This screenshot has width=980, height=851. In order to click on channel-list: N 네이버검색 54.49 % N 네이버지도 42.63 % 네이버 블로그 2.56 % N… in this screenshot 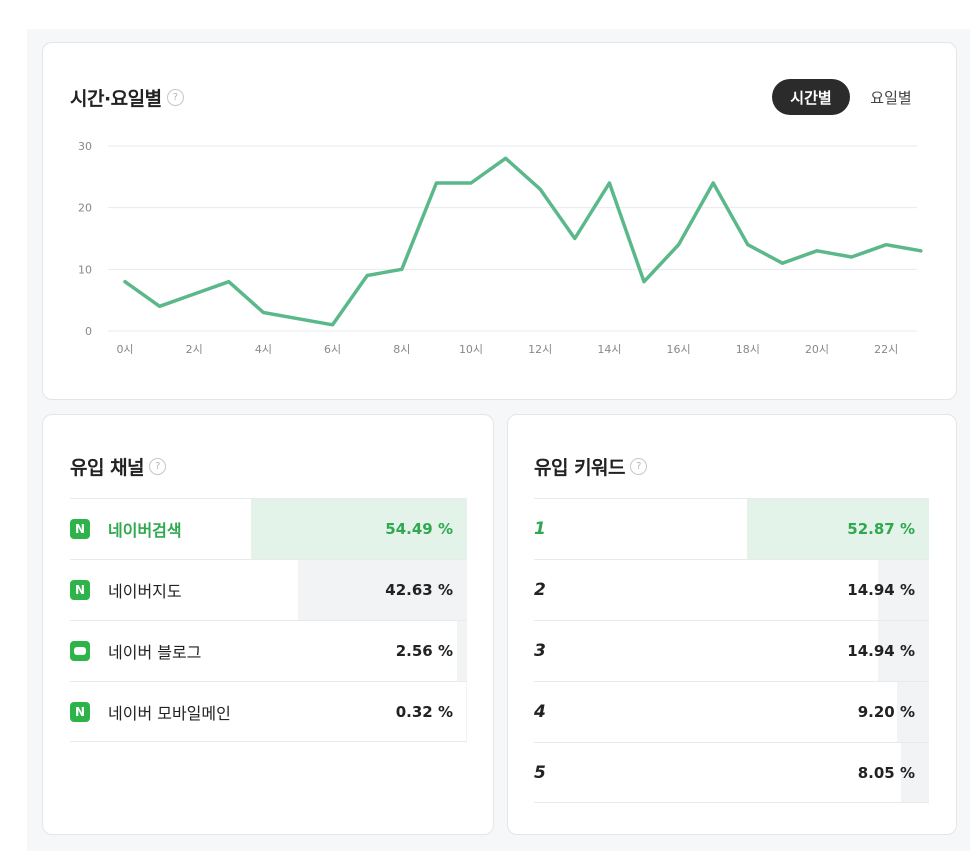, I will do `click(268, 620)`.